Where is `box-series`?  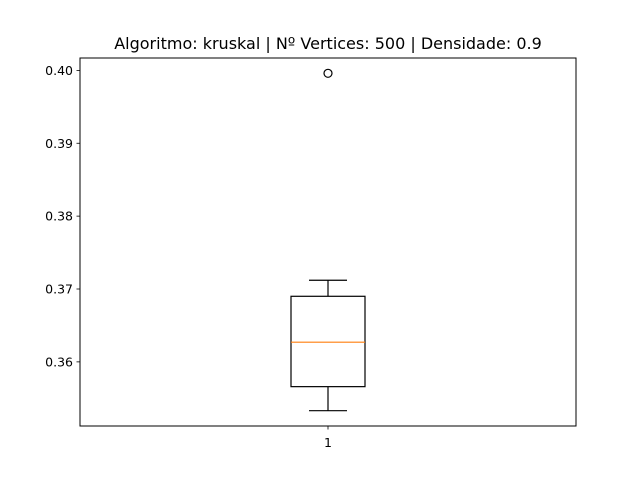 box-series is located at coordinates (328, 240).